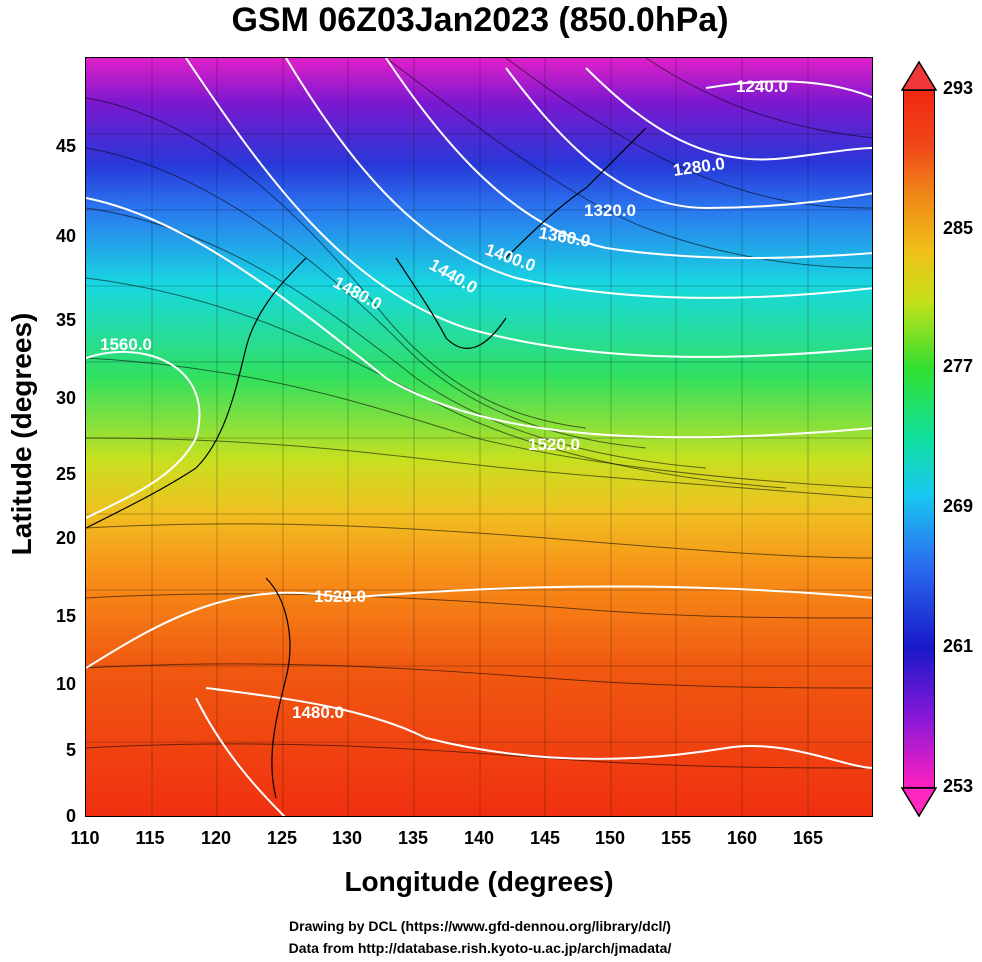 This screenshot has width=982, height=962. What do you see at coordinates (413, 838) in the screenshot?
I see `x-tick-label: 135` at bounding box center [413, 838].